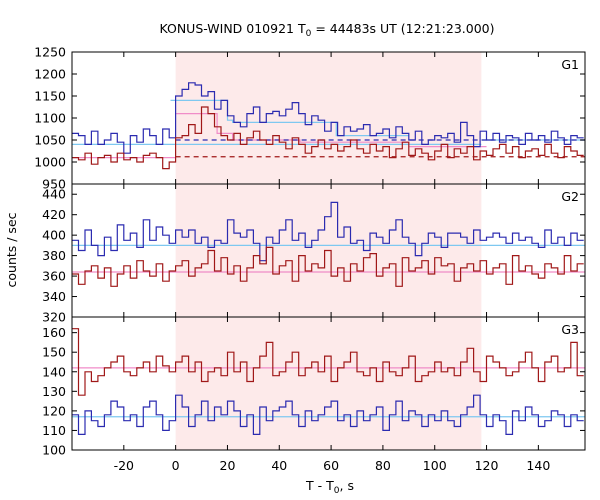 Image resolution: width=600 pixels, height=500 pixels. I want to click on g3-y-tick-label: 140, so click(54, 371).